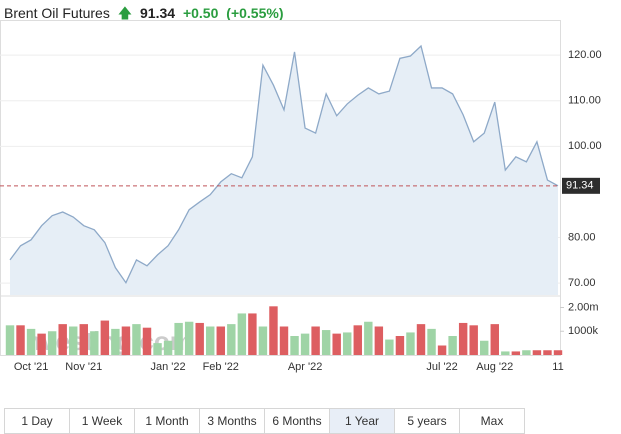 Image resolution: width=621 pixels, height=434 pixels. Describe the element at coordinates (582, 237) in the screenshot. I see `y-tick-label: 80.00` at that location.